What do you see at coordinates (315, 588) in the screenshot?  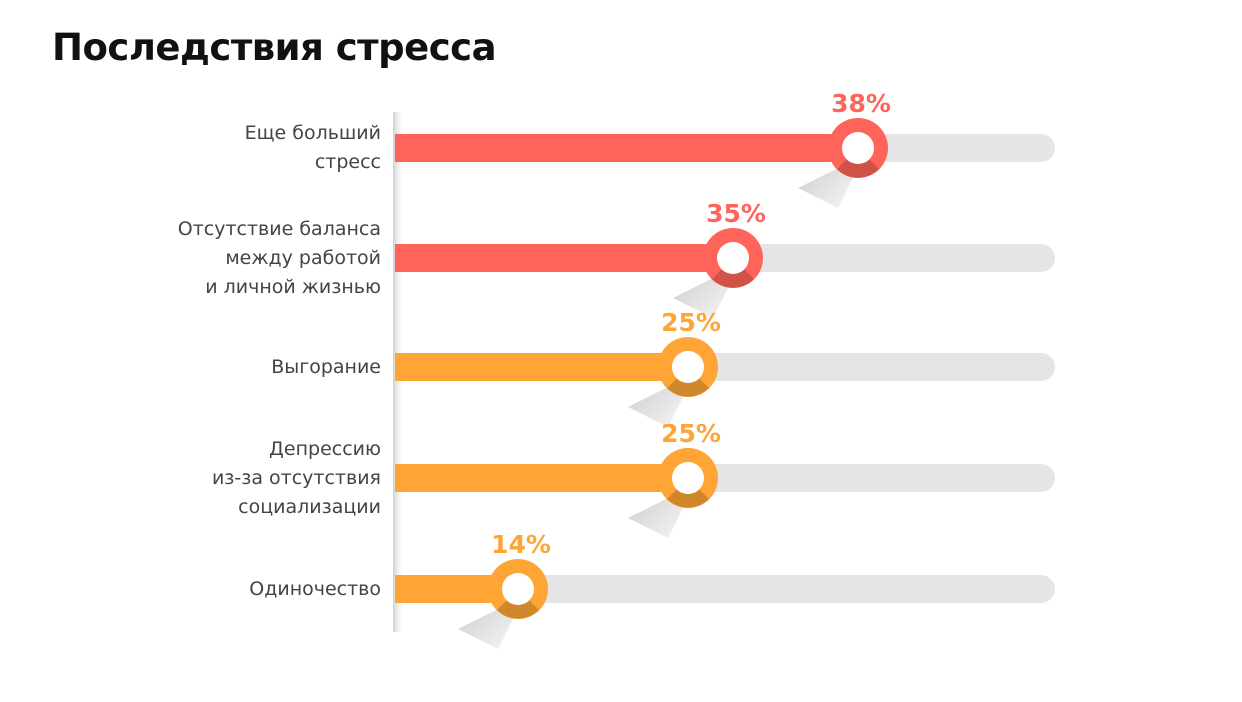 I see `category-label: Одиночество` at bounding box center [315, 588].